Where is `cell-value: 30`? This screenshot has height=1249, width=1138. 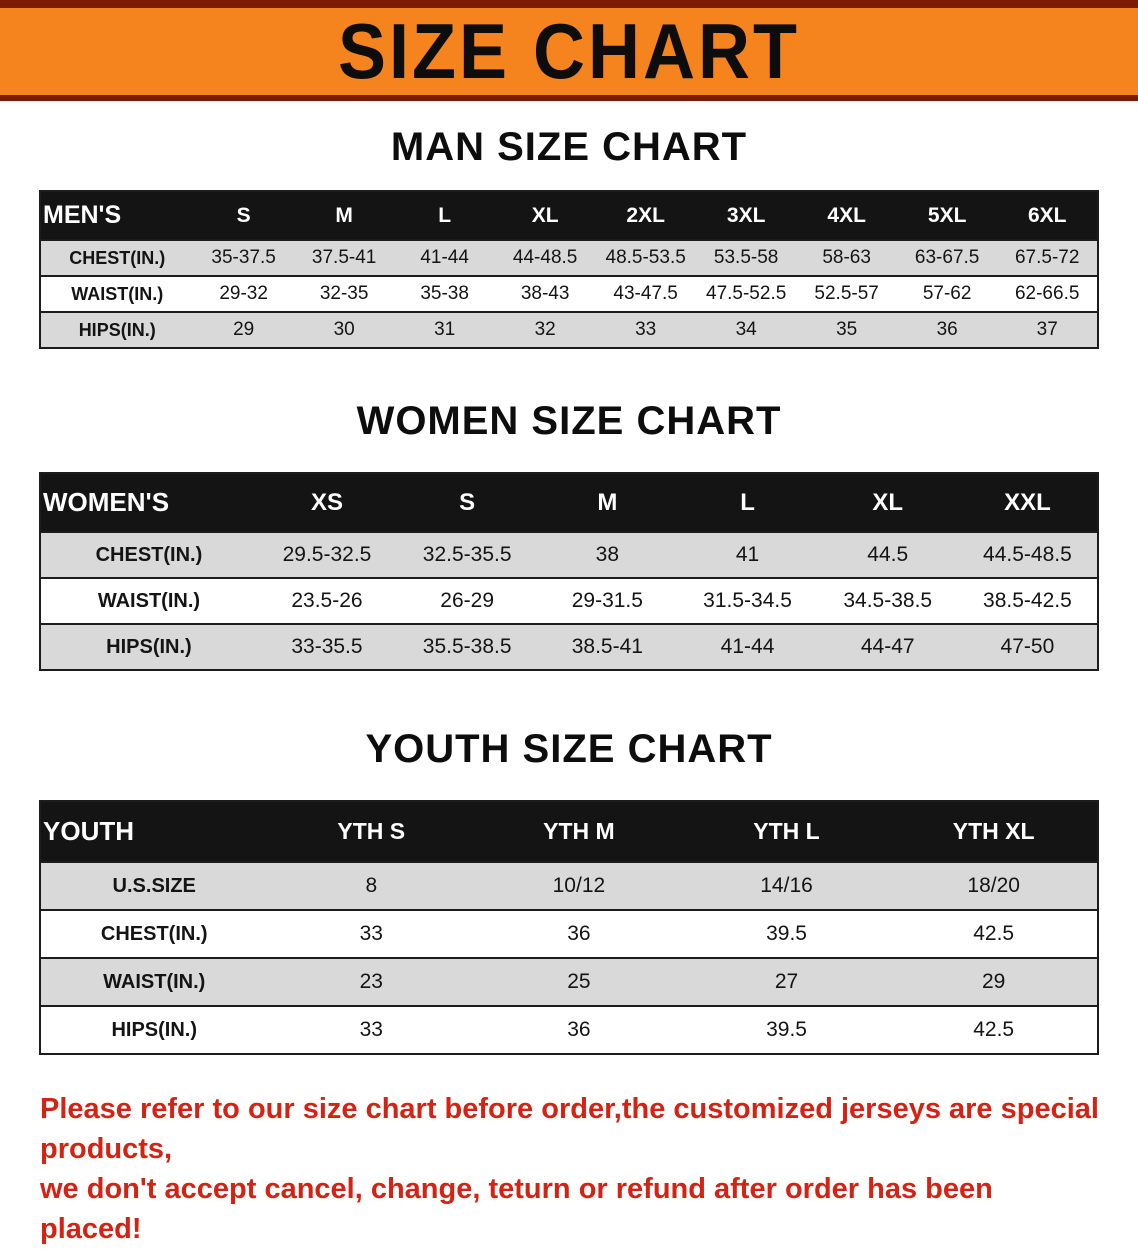 cell-value: 30 is located at coordinates (344, 329).